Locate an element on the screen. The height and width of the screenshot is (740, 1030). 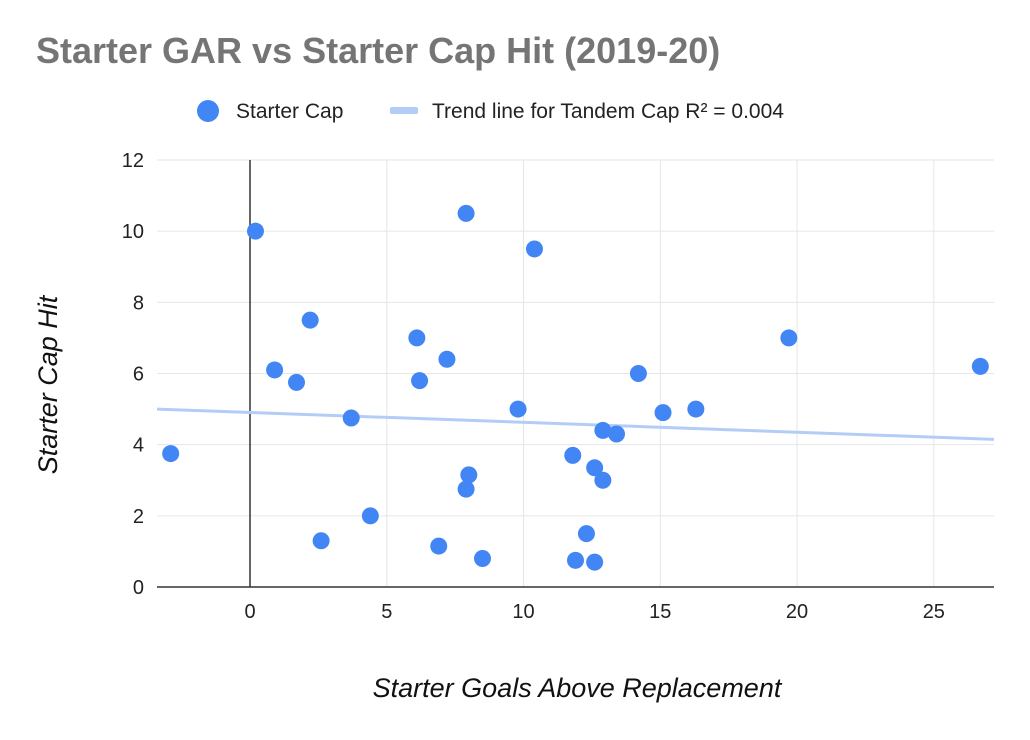
x-tick-label: 25 is located at coordinates (934, 612).